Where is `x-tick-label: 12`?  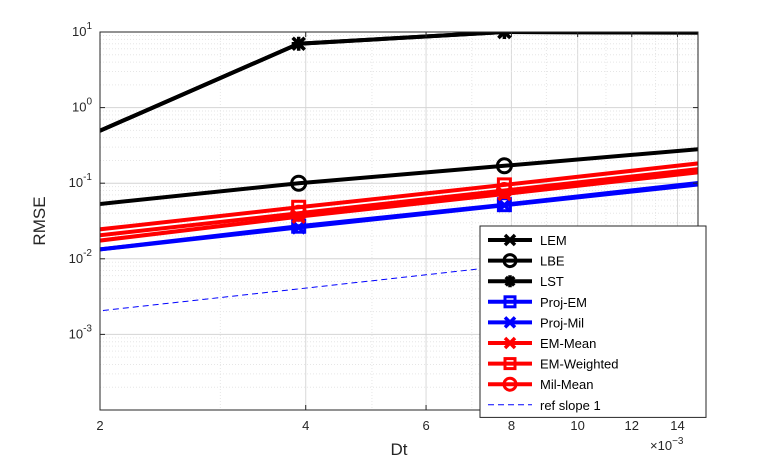
x-tick-label: 12 is located at coordinates (632, 425).